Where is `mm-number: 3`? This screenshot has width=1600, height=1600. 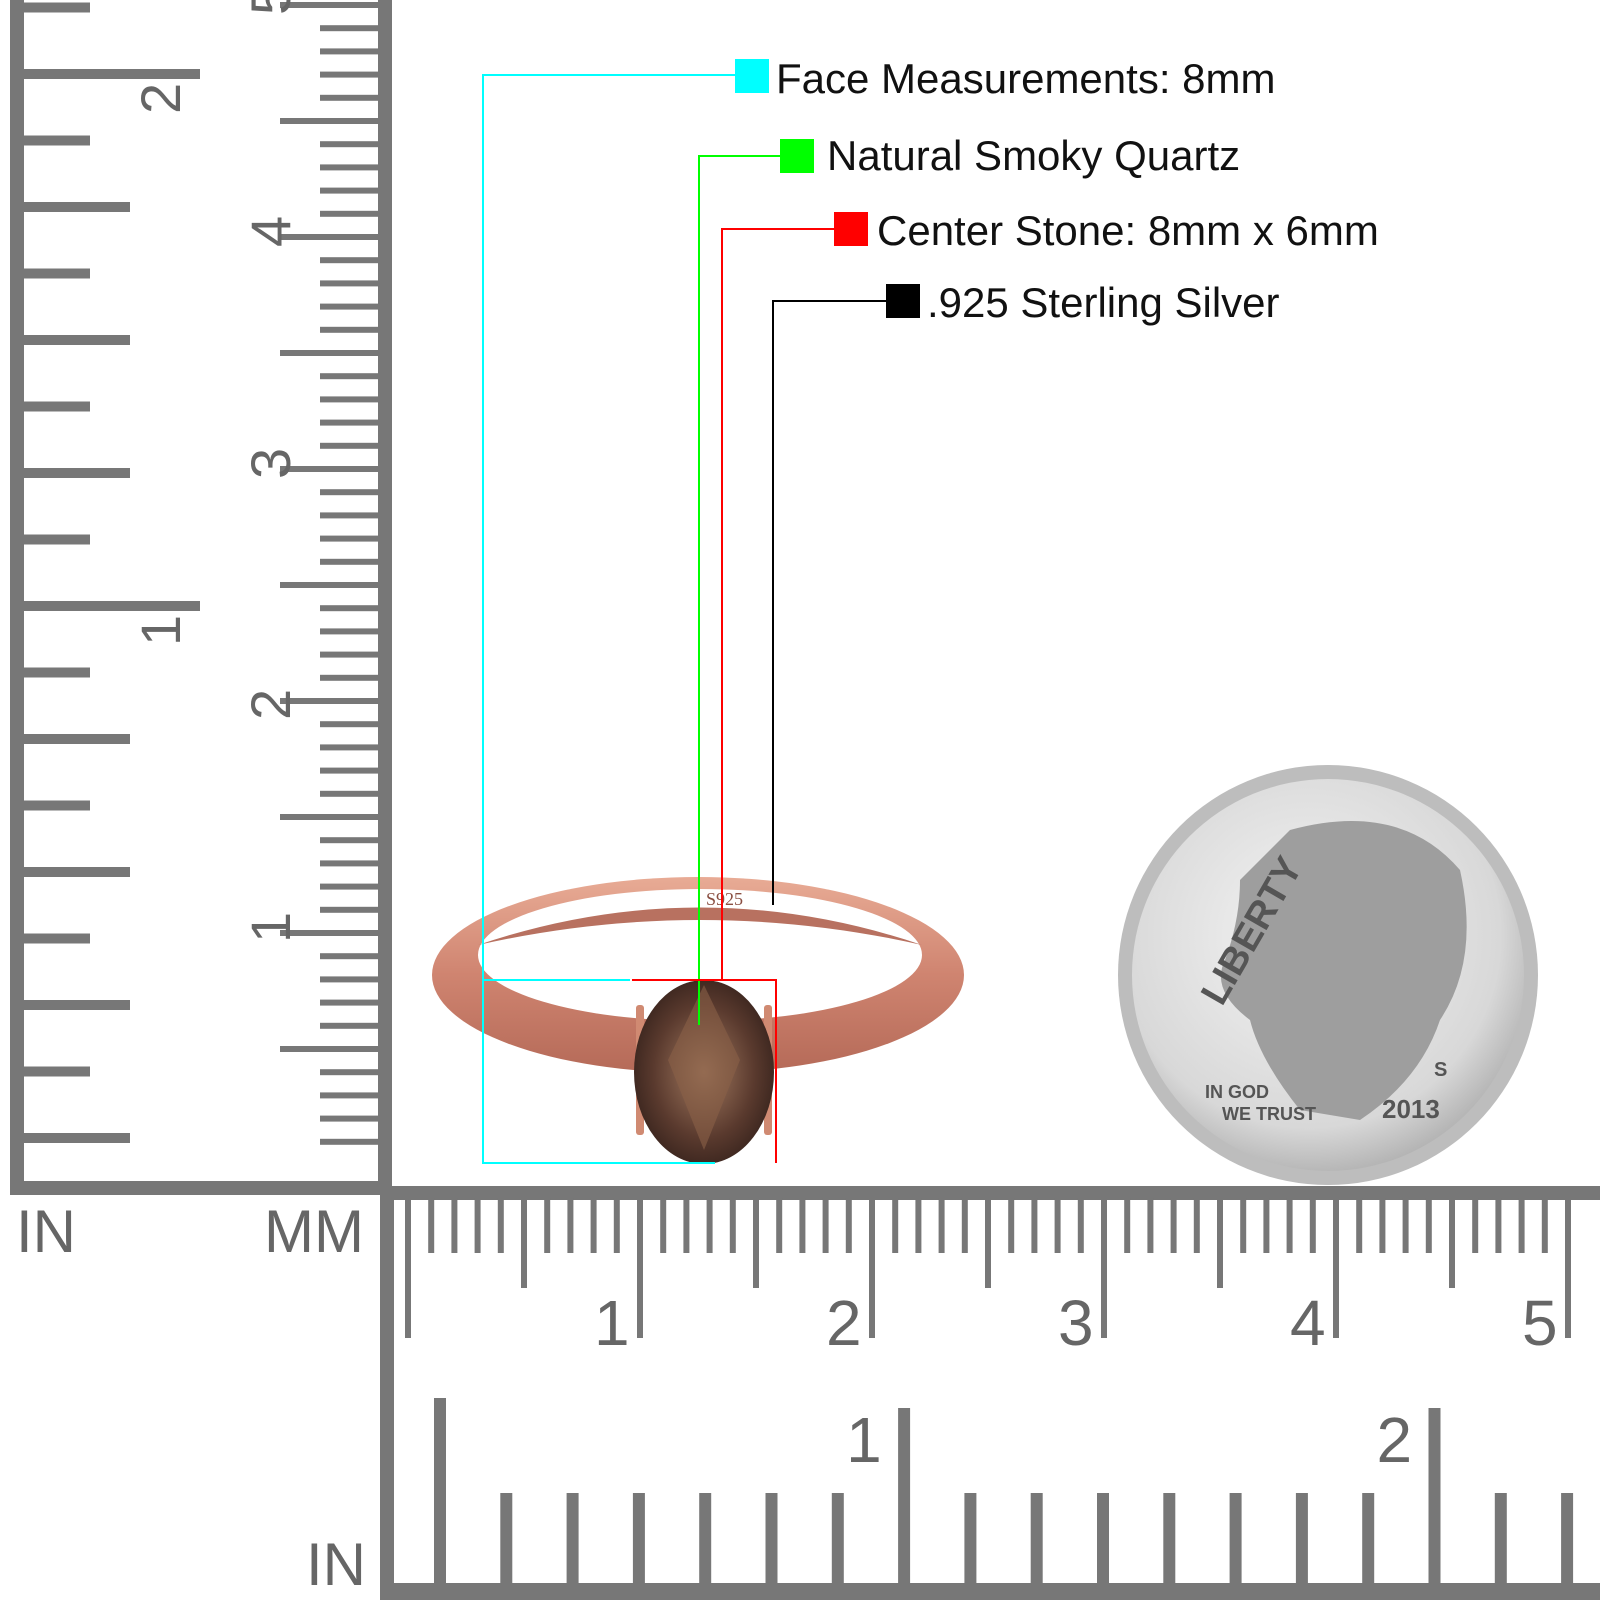 mm-number: 3 is located at coordinates (270, 463).